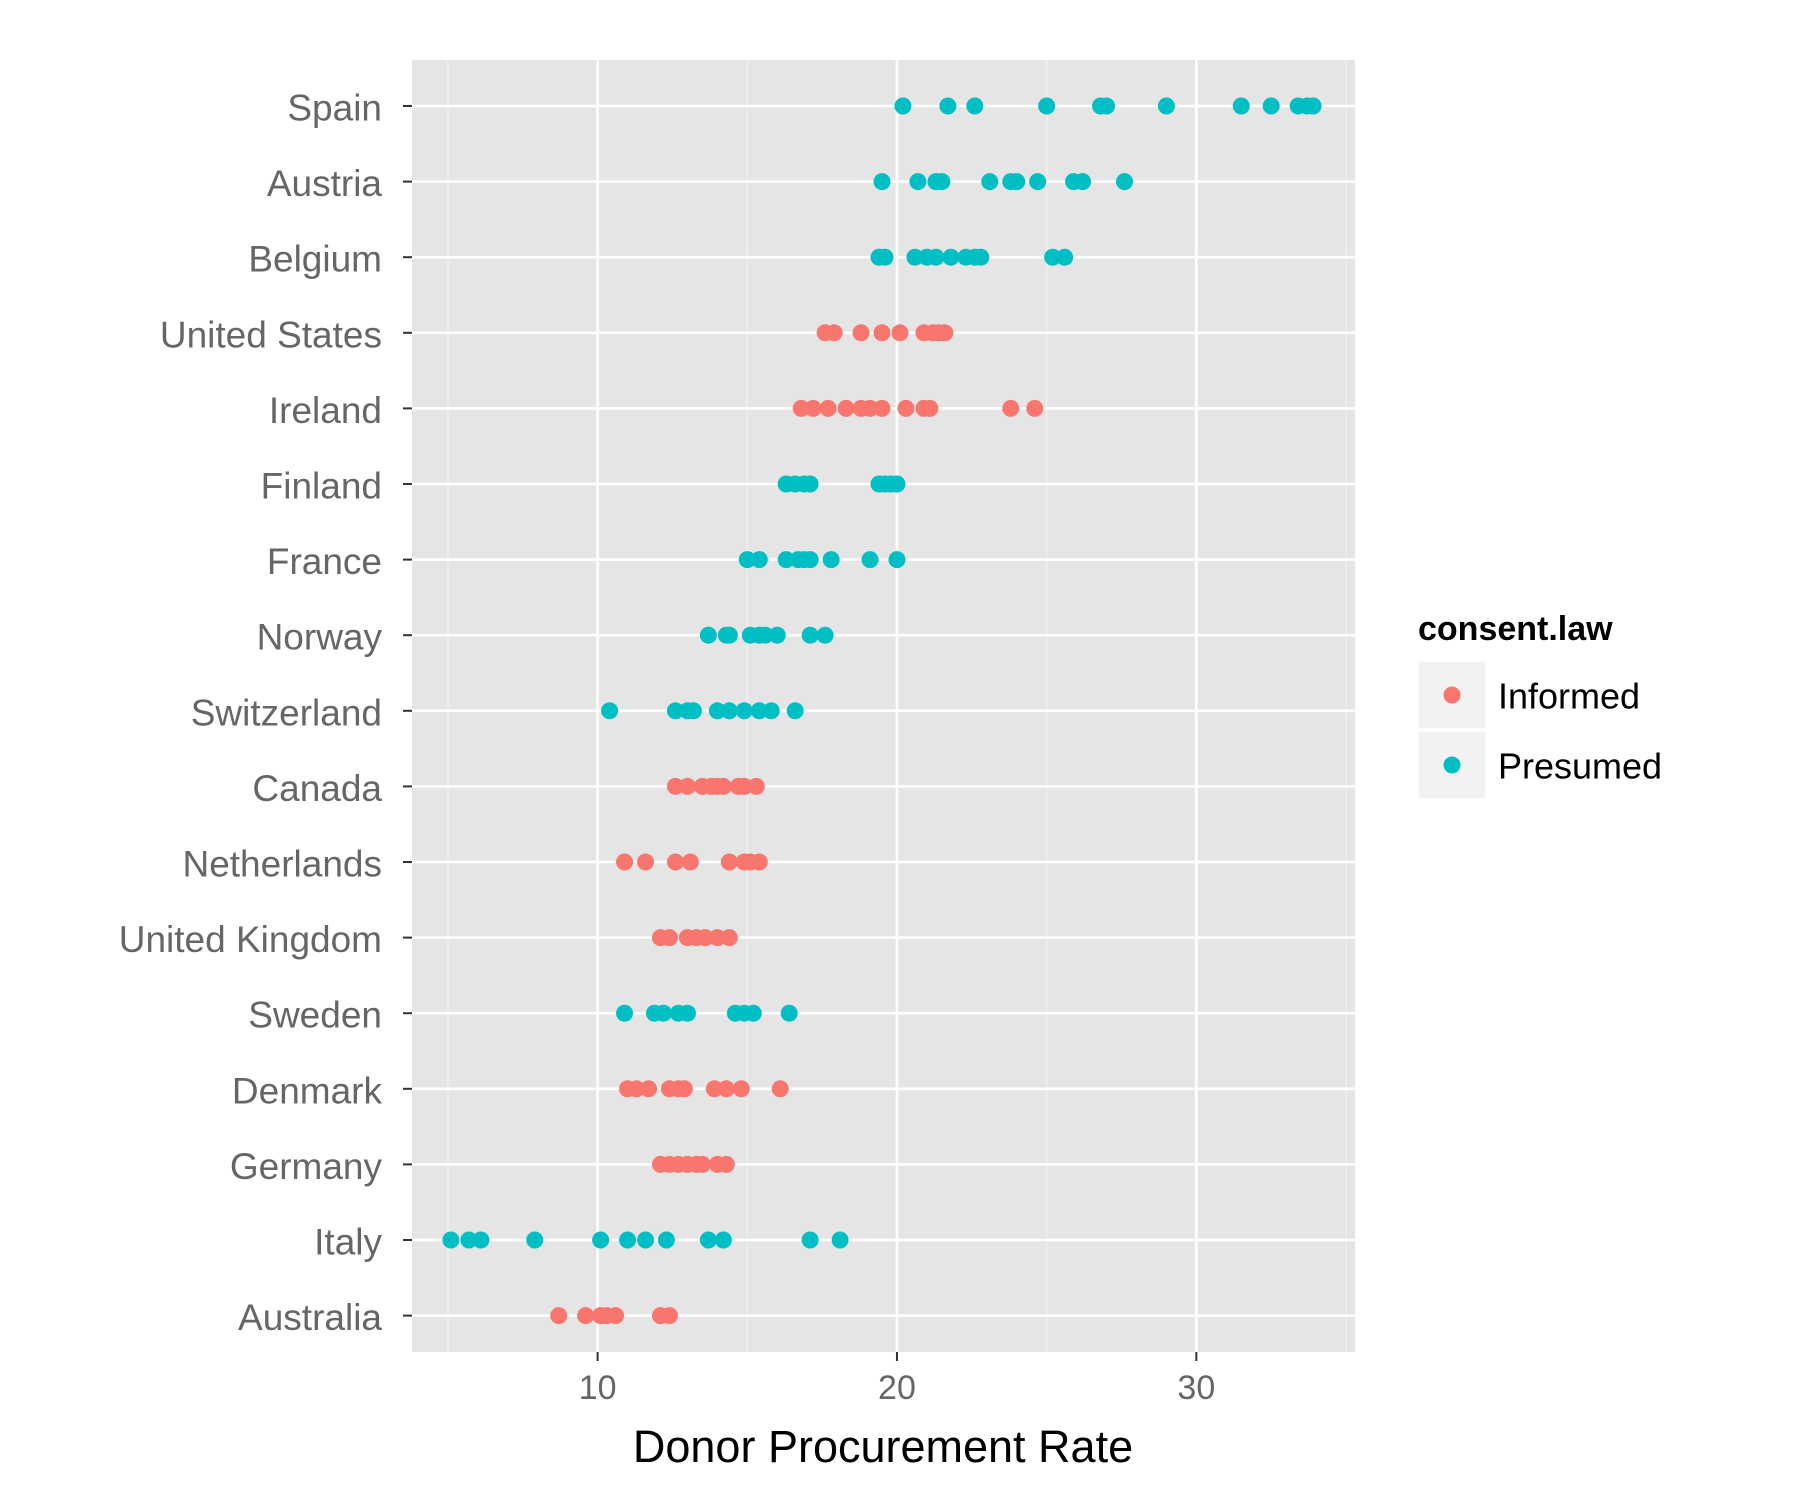  I want to click on y-tick-label: United Kingdom, so click(250, 939).